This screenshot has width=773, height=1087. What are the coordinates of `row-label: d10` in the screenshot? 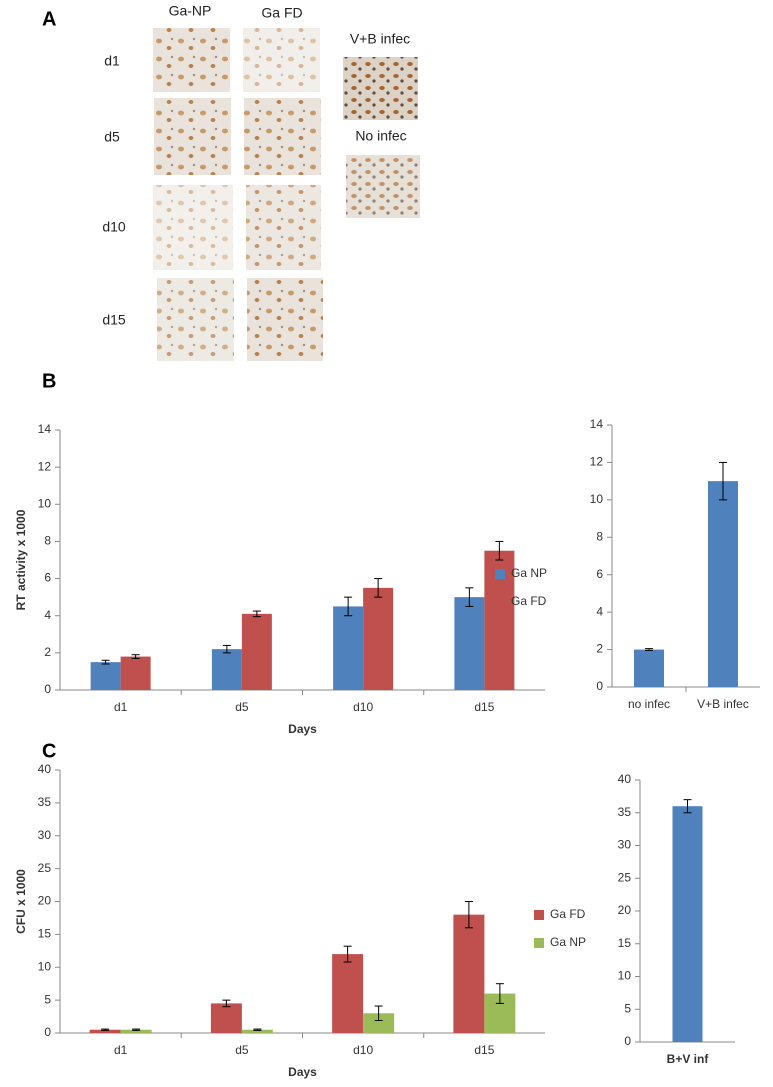 It's located at (114, 227).